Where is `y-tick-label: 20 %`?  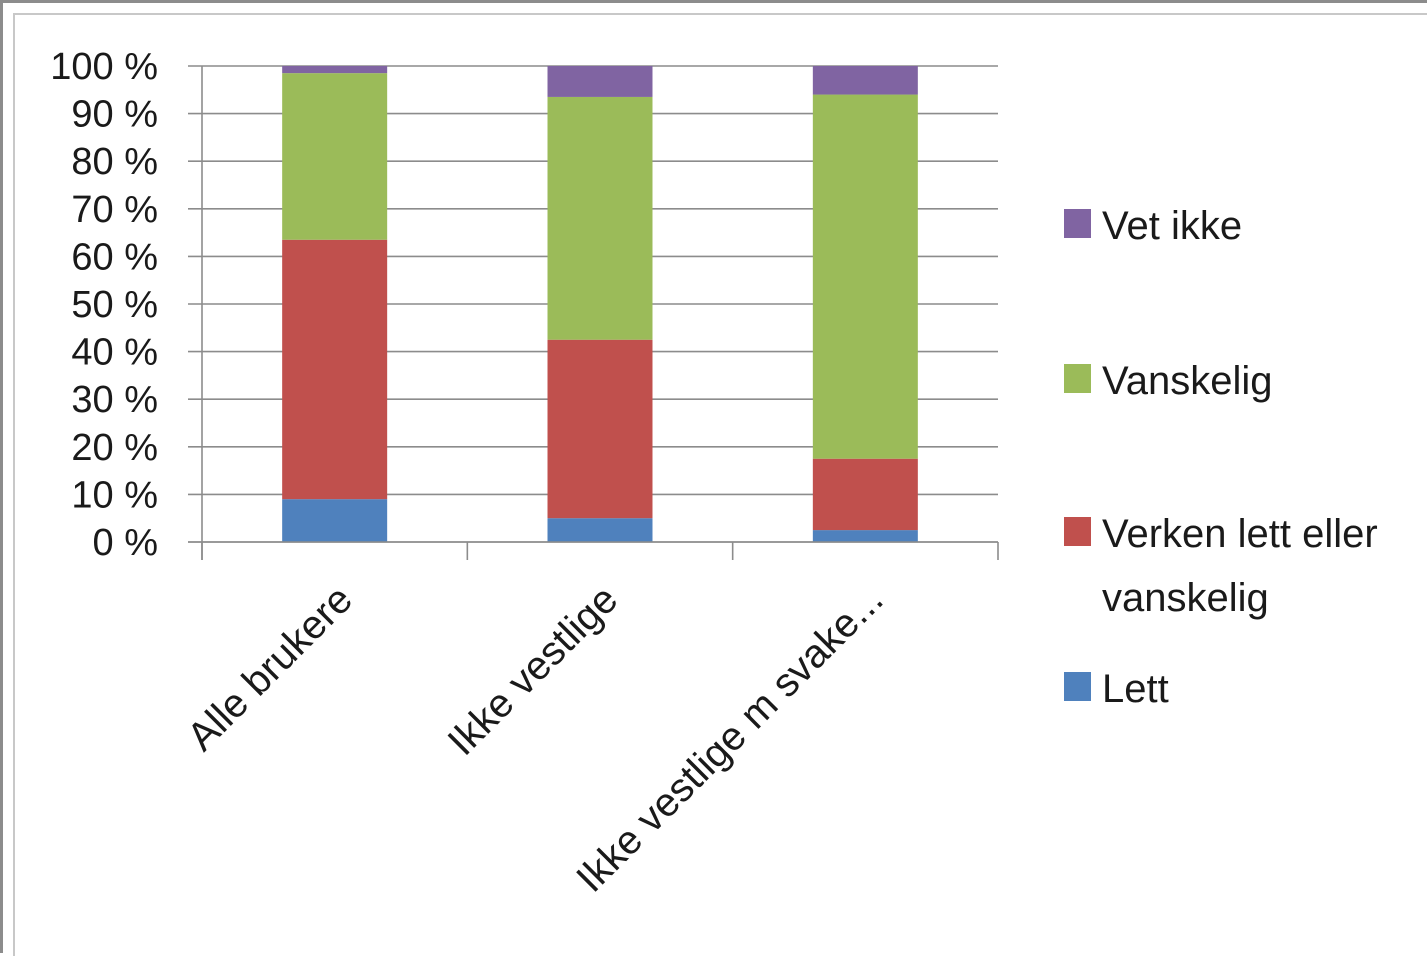
y-tick-label: 20 % is located at coordinates (114, 448).